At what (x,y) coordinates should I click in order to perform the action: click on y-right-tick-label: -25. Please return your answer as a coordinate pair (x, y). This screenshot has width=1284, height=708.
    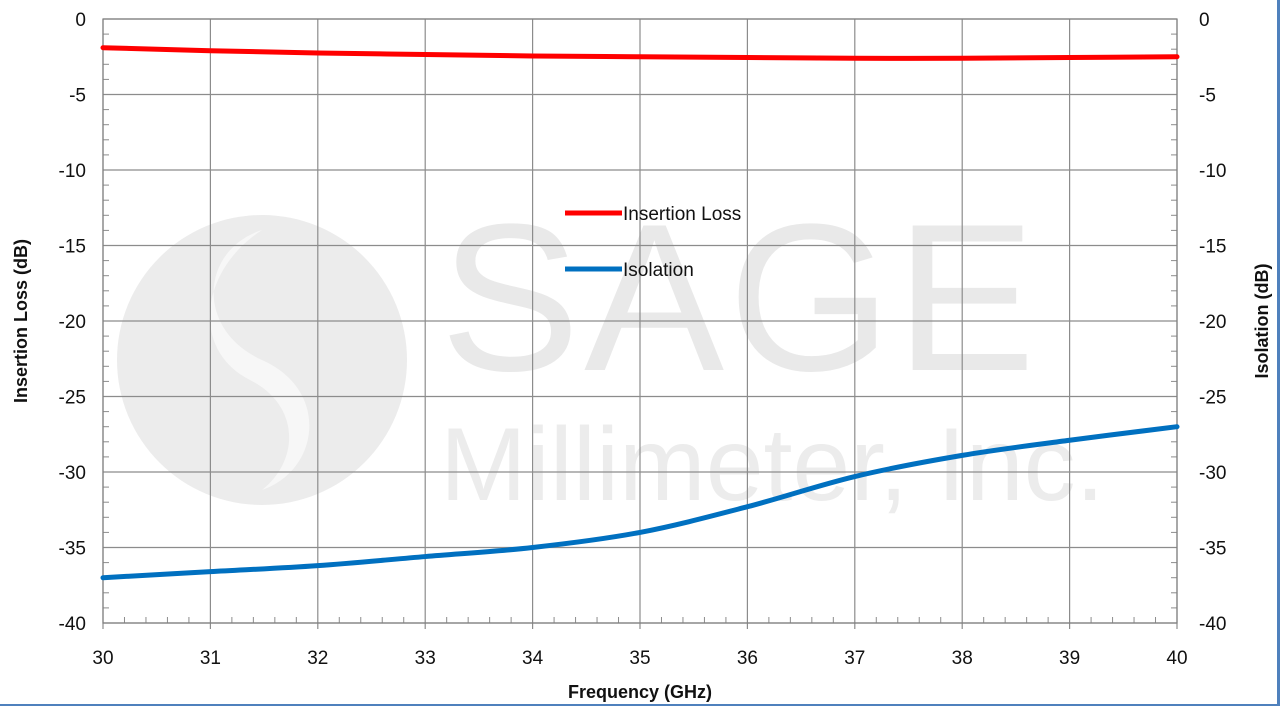
    Looking at the image, I should click on (1212, 398).